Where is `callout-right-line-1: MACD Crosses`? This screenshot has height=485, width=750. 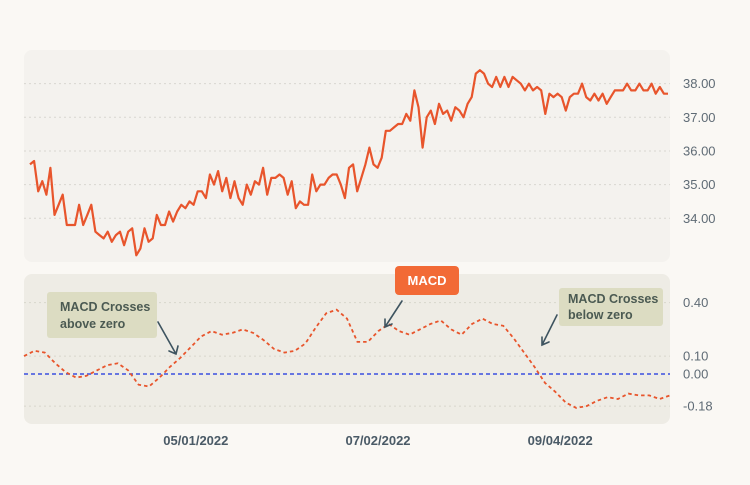
callout-right-line-1: MACD Crosses is located at coordinates (613, 299).